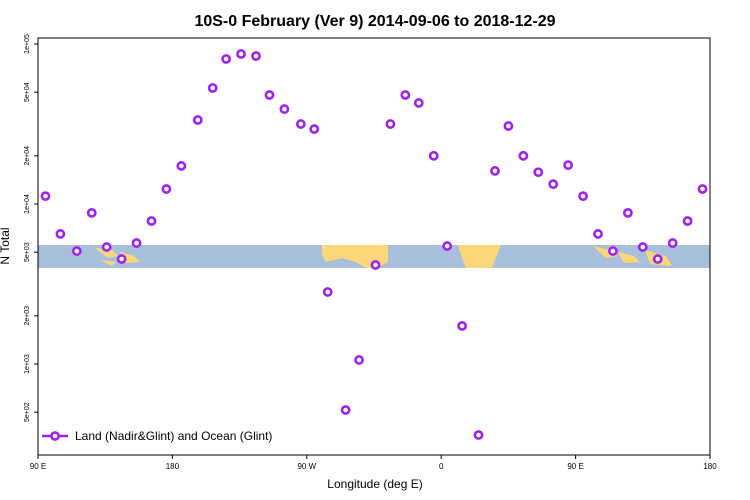 The height and width of the screenshot is (500, 750). What do you see at coordinates (27, 364) in the screenshot?
I see `y-tick-label: 1e+03` at bounding box center [27, 364].